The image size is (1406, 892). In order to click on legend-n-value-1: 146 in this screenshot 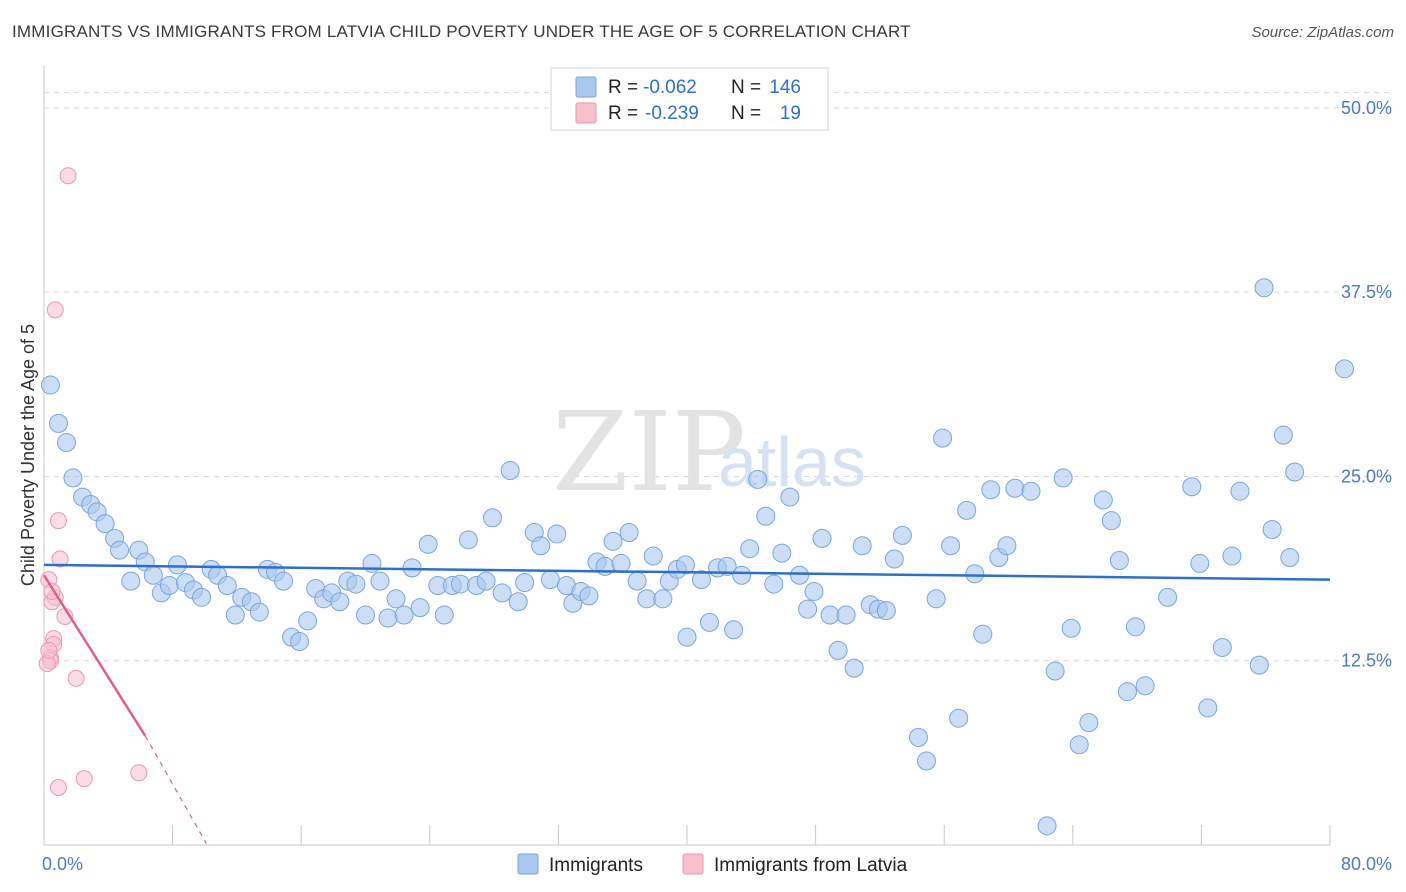, I will do `click(785, 87)`.